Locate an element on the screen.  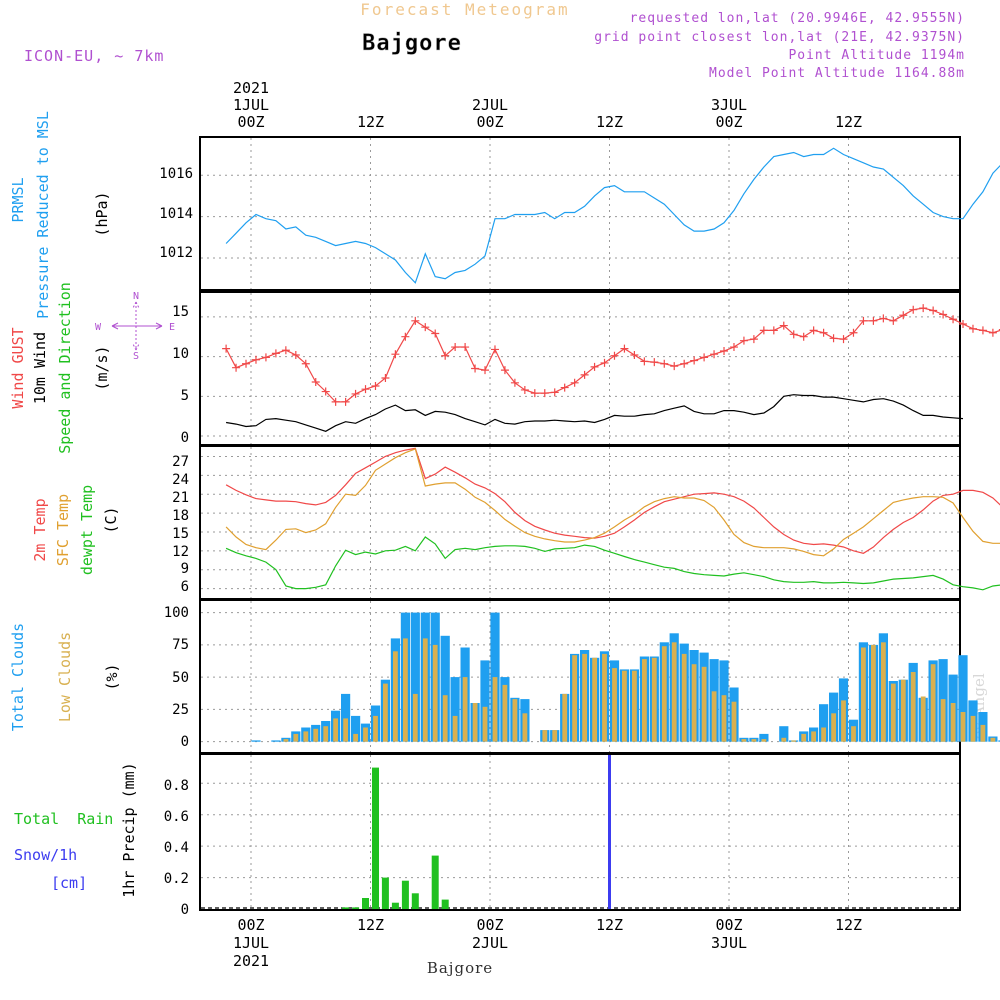
cloud-unit: (%) is located at coordinates (112, 676).